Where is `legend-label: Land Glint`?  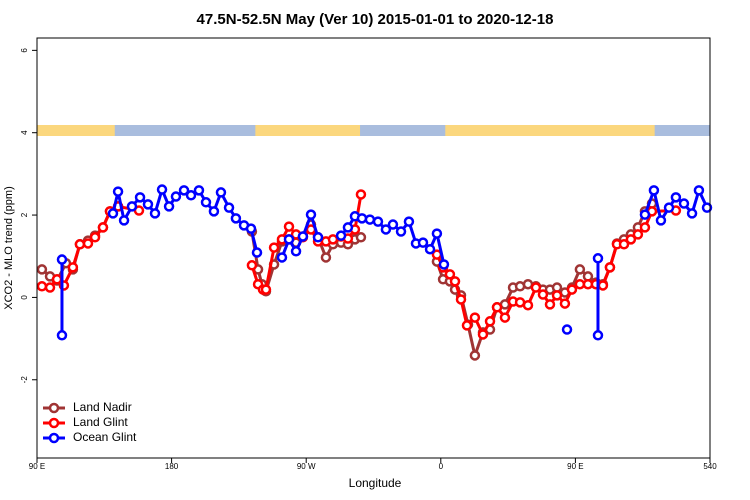
legend-label: Land Glint is located at coordinates (100, 422).